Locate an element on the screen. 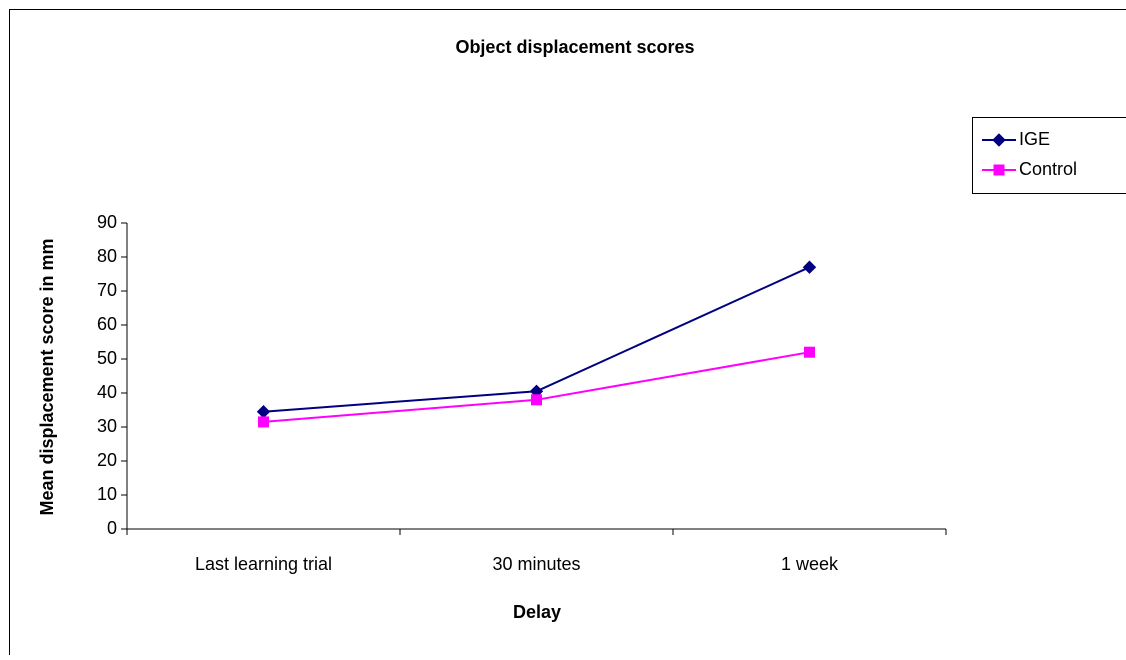 This screenshot has width=1126, height=660. y-tick-label: 40 is located at coordinates (107, 392).